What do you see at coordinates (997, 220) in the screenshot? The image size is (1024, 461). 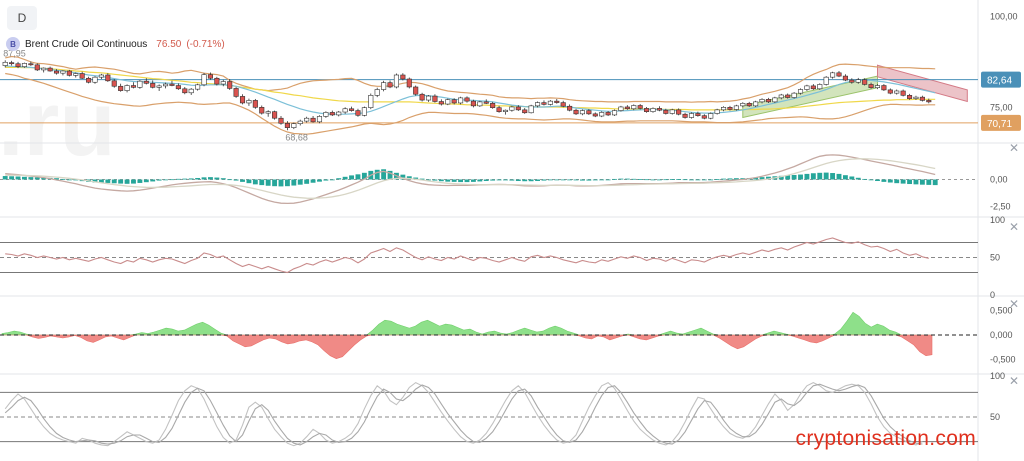 I see `rsi-tick-label: 100` at bounding box center [997, 220].